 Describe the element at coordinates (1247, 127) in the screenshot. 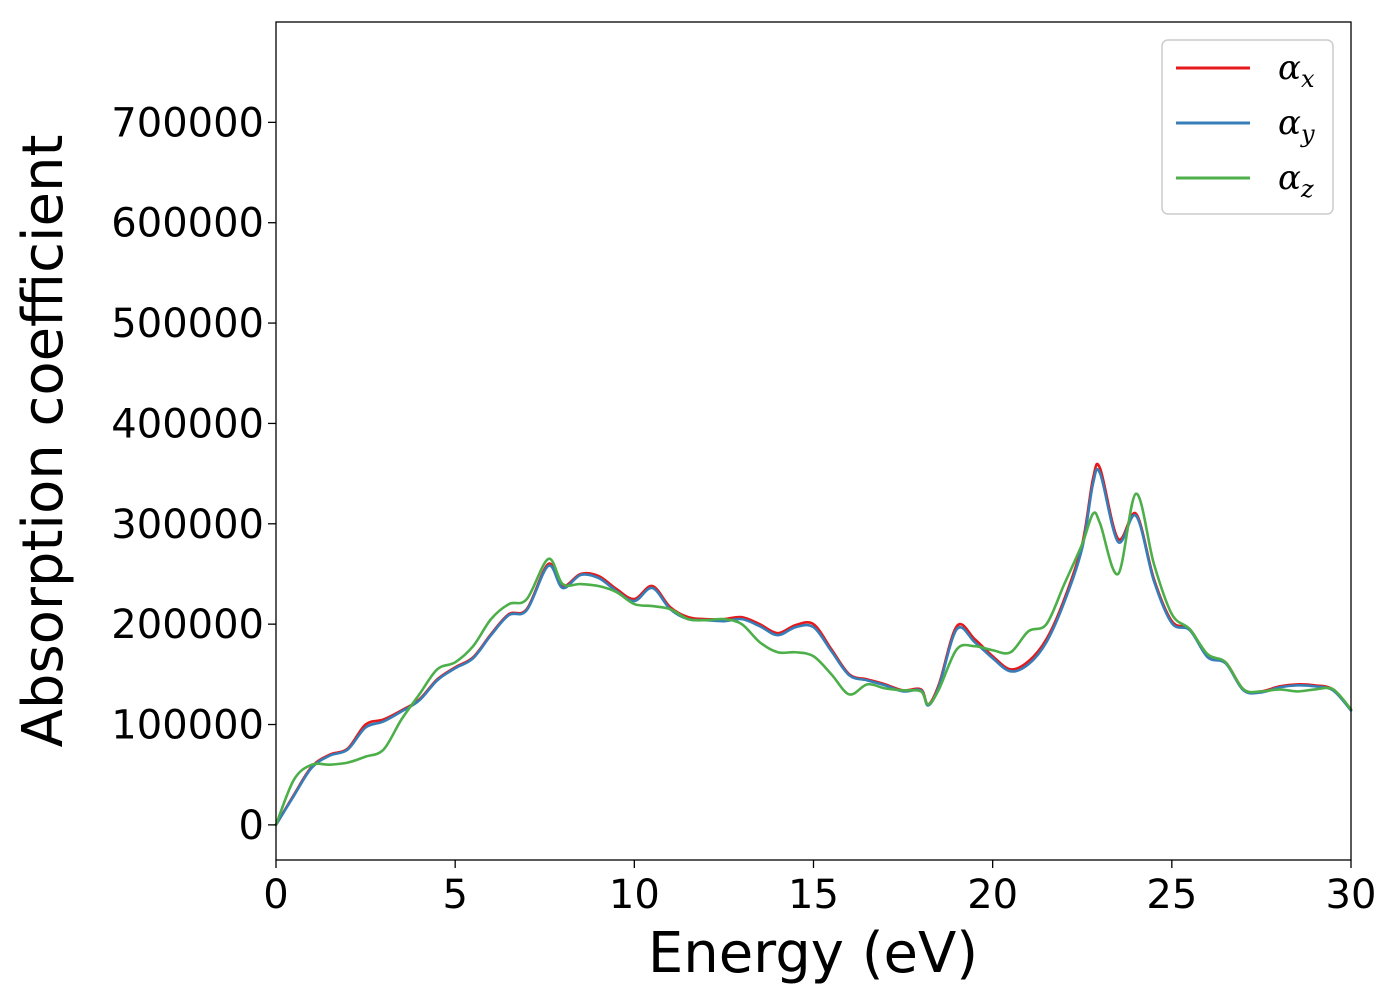

I see `legend-box` at that location.